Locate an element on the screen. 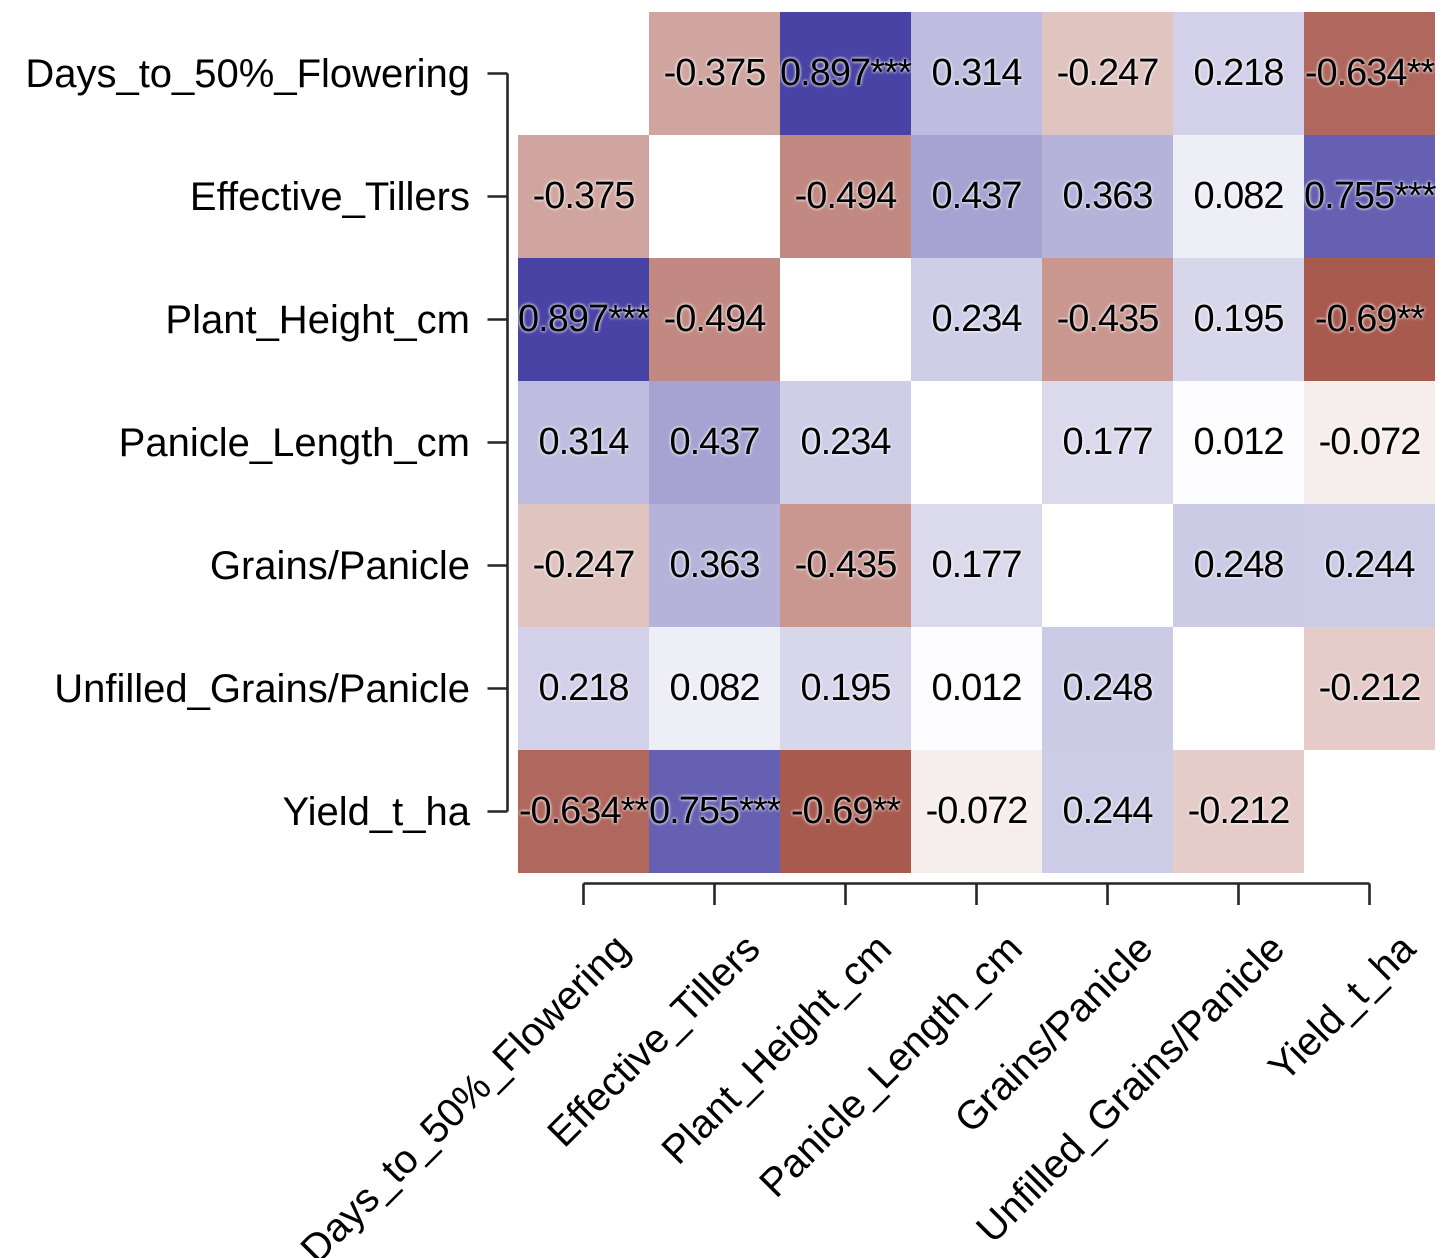 The height and width of the screenshot is (1258, 1441). heatmap-cell-r5-c5 is located at coordinates (1238, 688).